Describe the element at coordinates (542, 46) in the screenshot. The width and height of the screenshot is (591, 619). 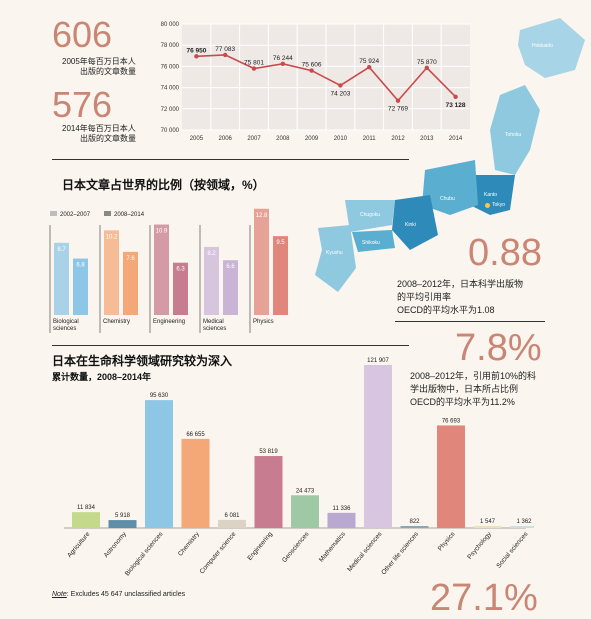
I see `map-label-hokkaido: Hokkaido` at that location.